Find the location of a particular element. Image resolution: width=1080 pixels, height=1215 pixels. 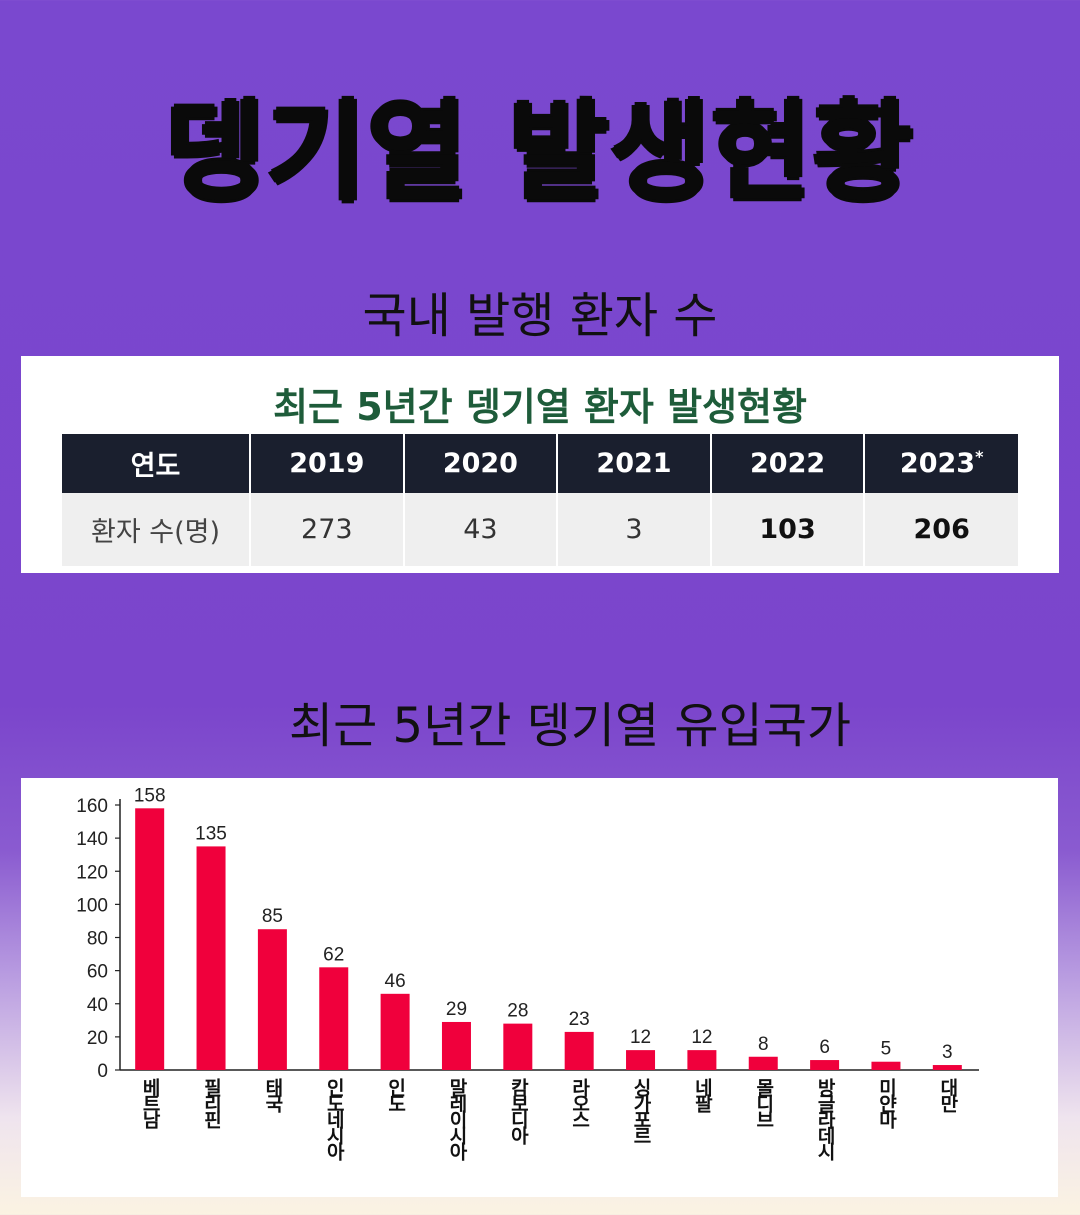

bar-value-label: 158 is located at coordinates (150, 795).